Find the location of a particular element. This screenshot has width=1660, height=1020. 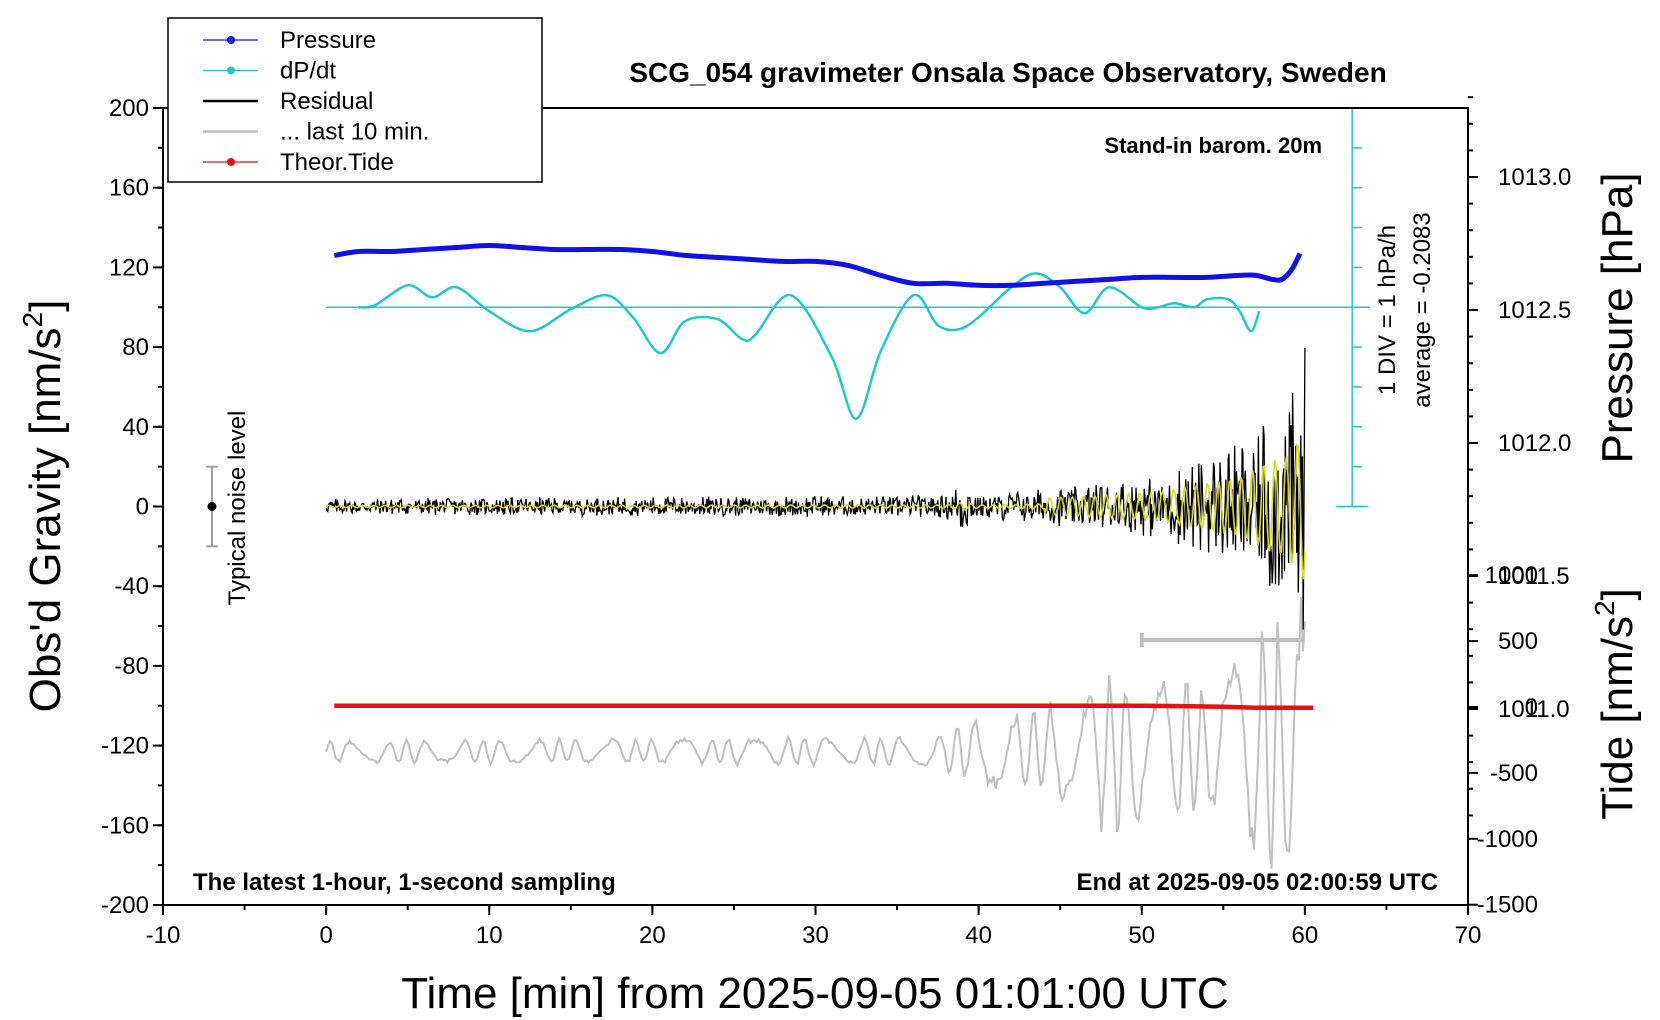

x-tick-label: 40 is located at coordinates (978, 935).